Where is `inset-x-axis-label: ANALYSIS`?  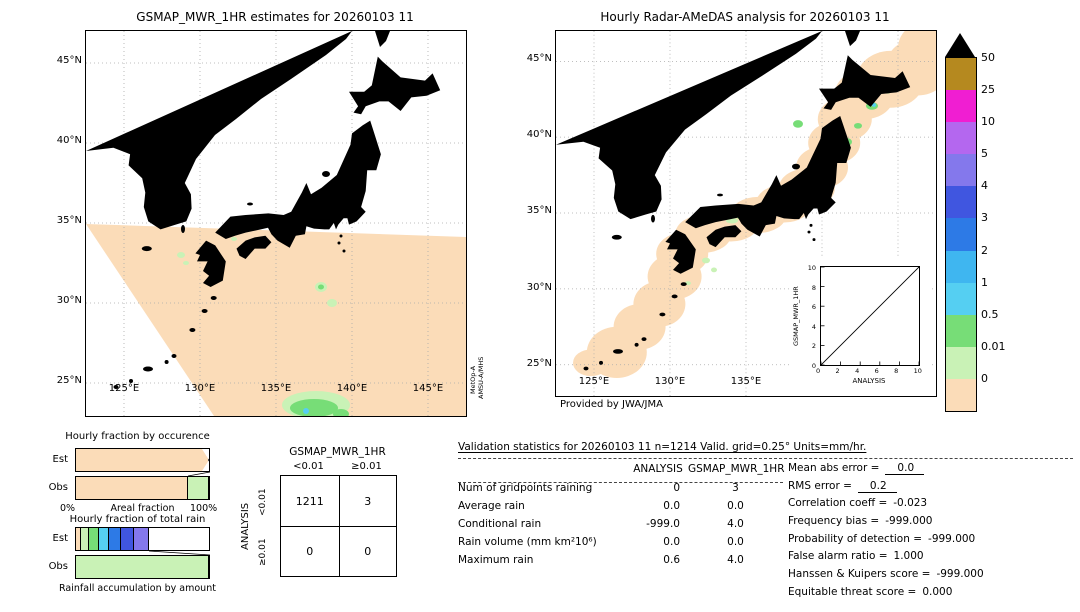 inset-x-axis-label: ANALYSIS is located at coordinates (869, 381).